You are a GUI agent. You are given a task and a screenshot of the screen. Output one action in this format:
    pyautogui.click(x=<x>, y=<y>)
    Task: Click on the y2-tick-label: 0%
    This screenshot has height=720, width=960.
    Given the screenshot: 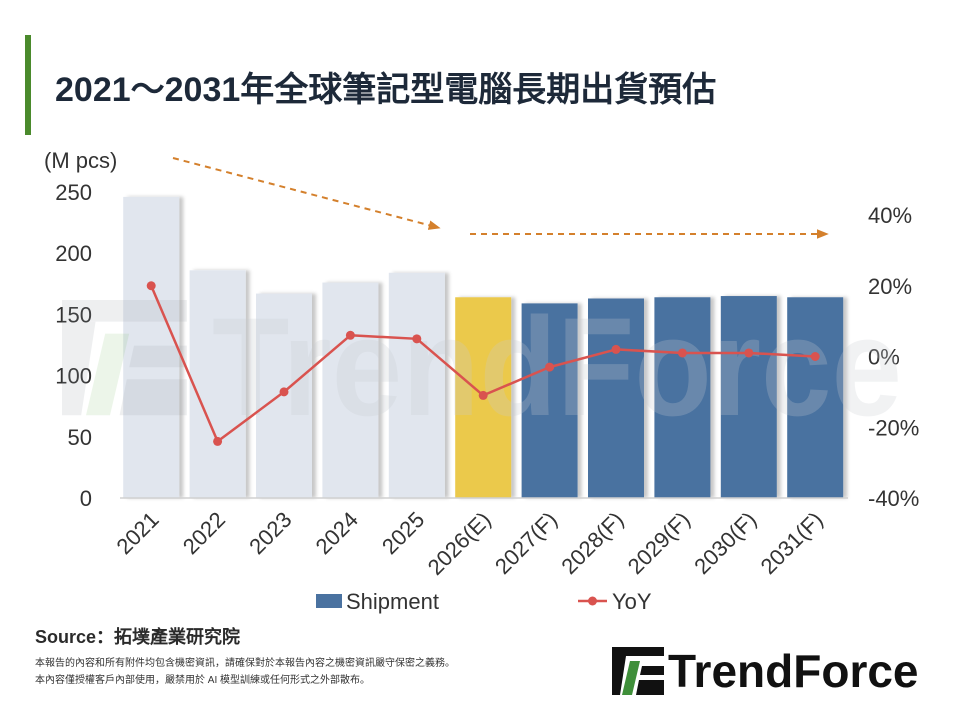 What is the action you would take?
    pyautogui.click(x=884, y=357)
    